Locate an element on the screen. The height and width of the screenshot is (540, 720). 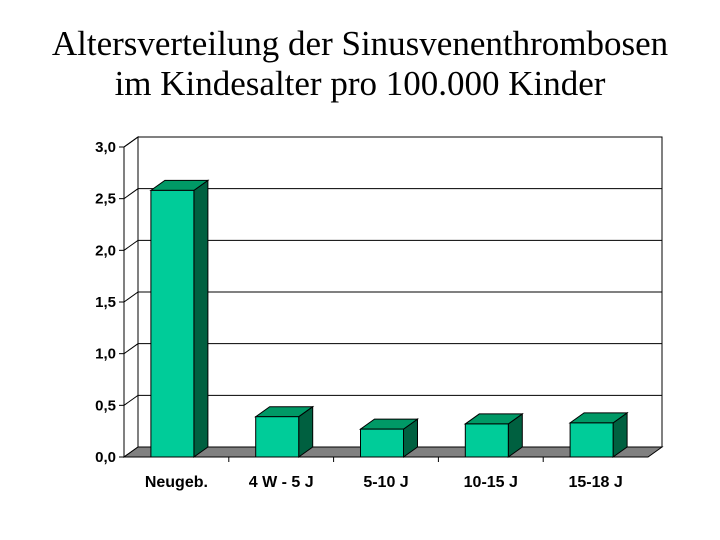
y-tick-label: 3,0 is located at coordinates (105, 147).